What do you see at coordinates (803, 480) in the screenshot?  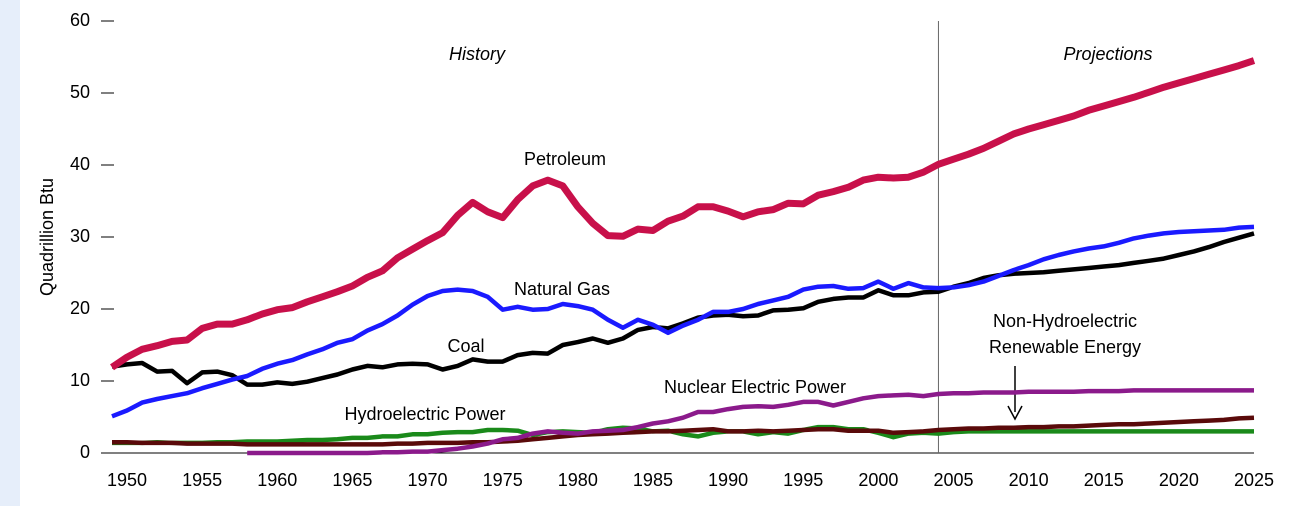 I see `x-tick-label: 1995` at bounding box center [803, 480].